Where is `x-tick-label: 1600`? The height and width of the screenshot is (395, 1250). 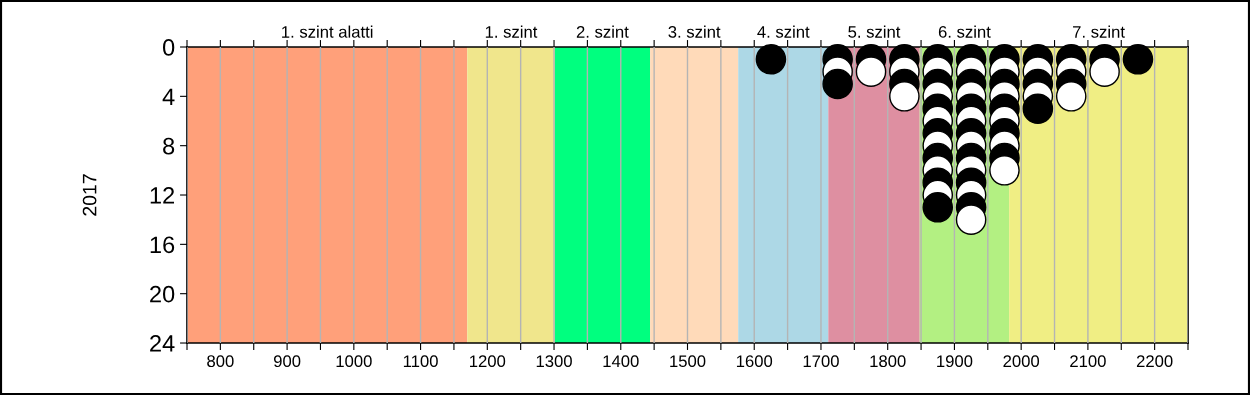 x-tick-label: 1600 is located at coordinates (754, 361).